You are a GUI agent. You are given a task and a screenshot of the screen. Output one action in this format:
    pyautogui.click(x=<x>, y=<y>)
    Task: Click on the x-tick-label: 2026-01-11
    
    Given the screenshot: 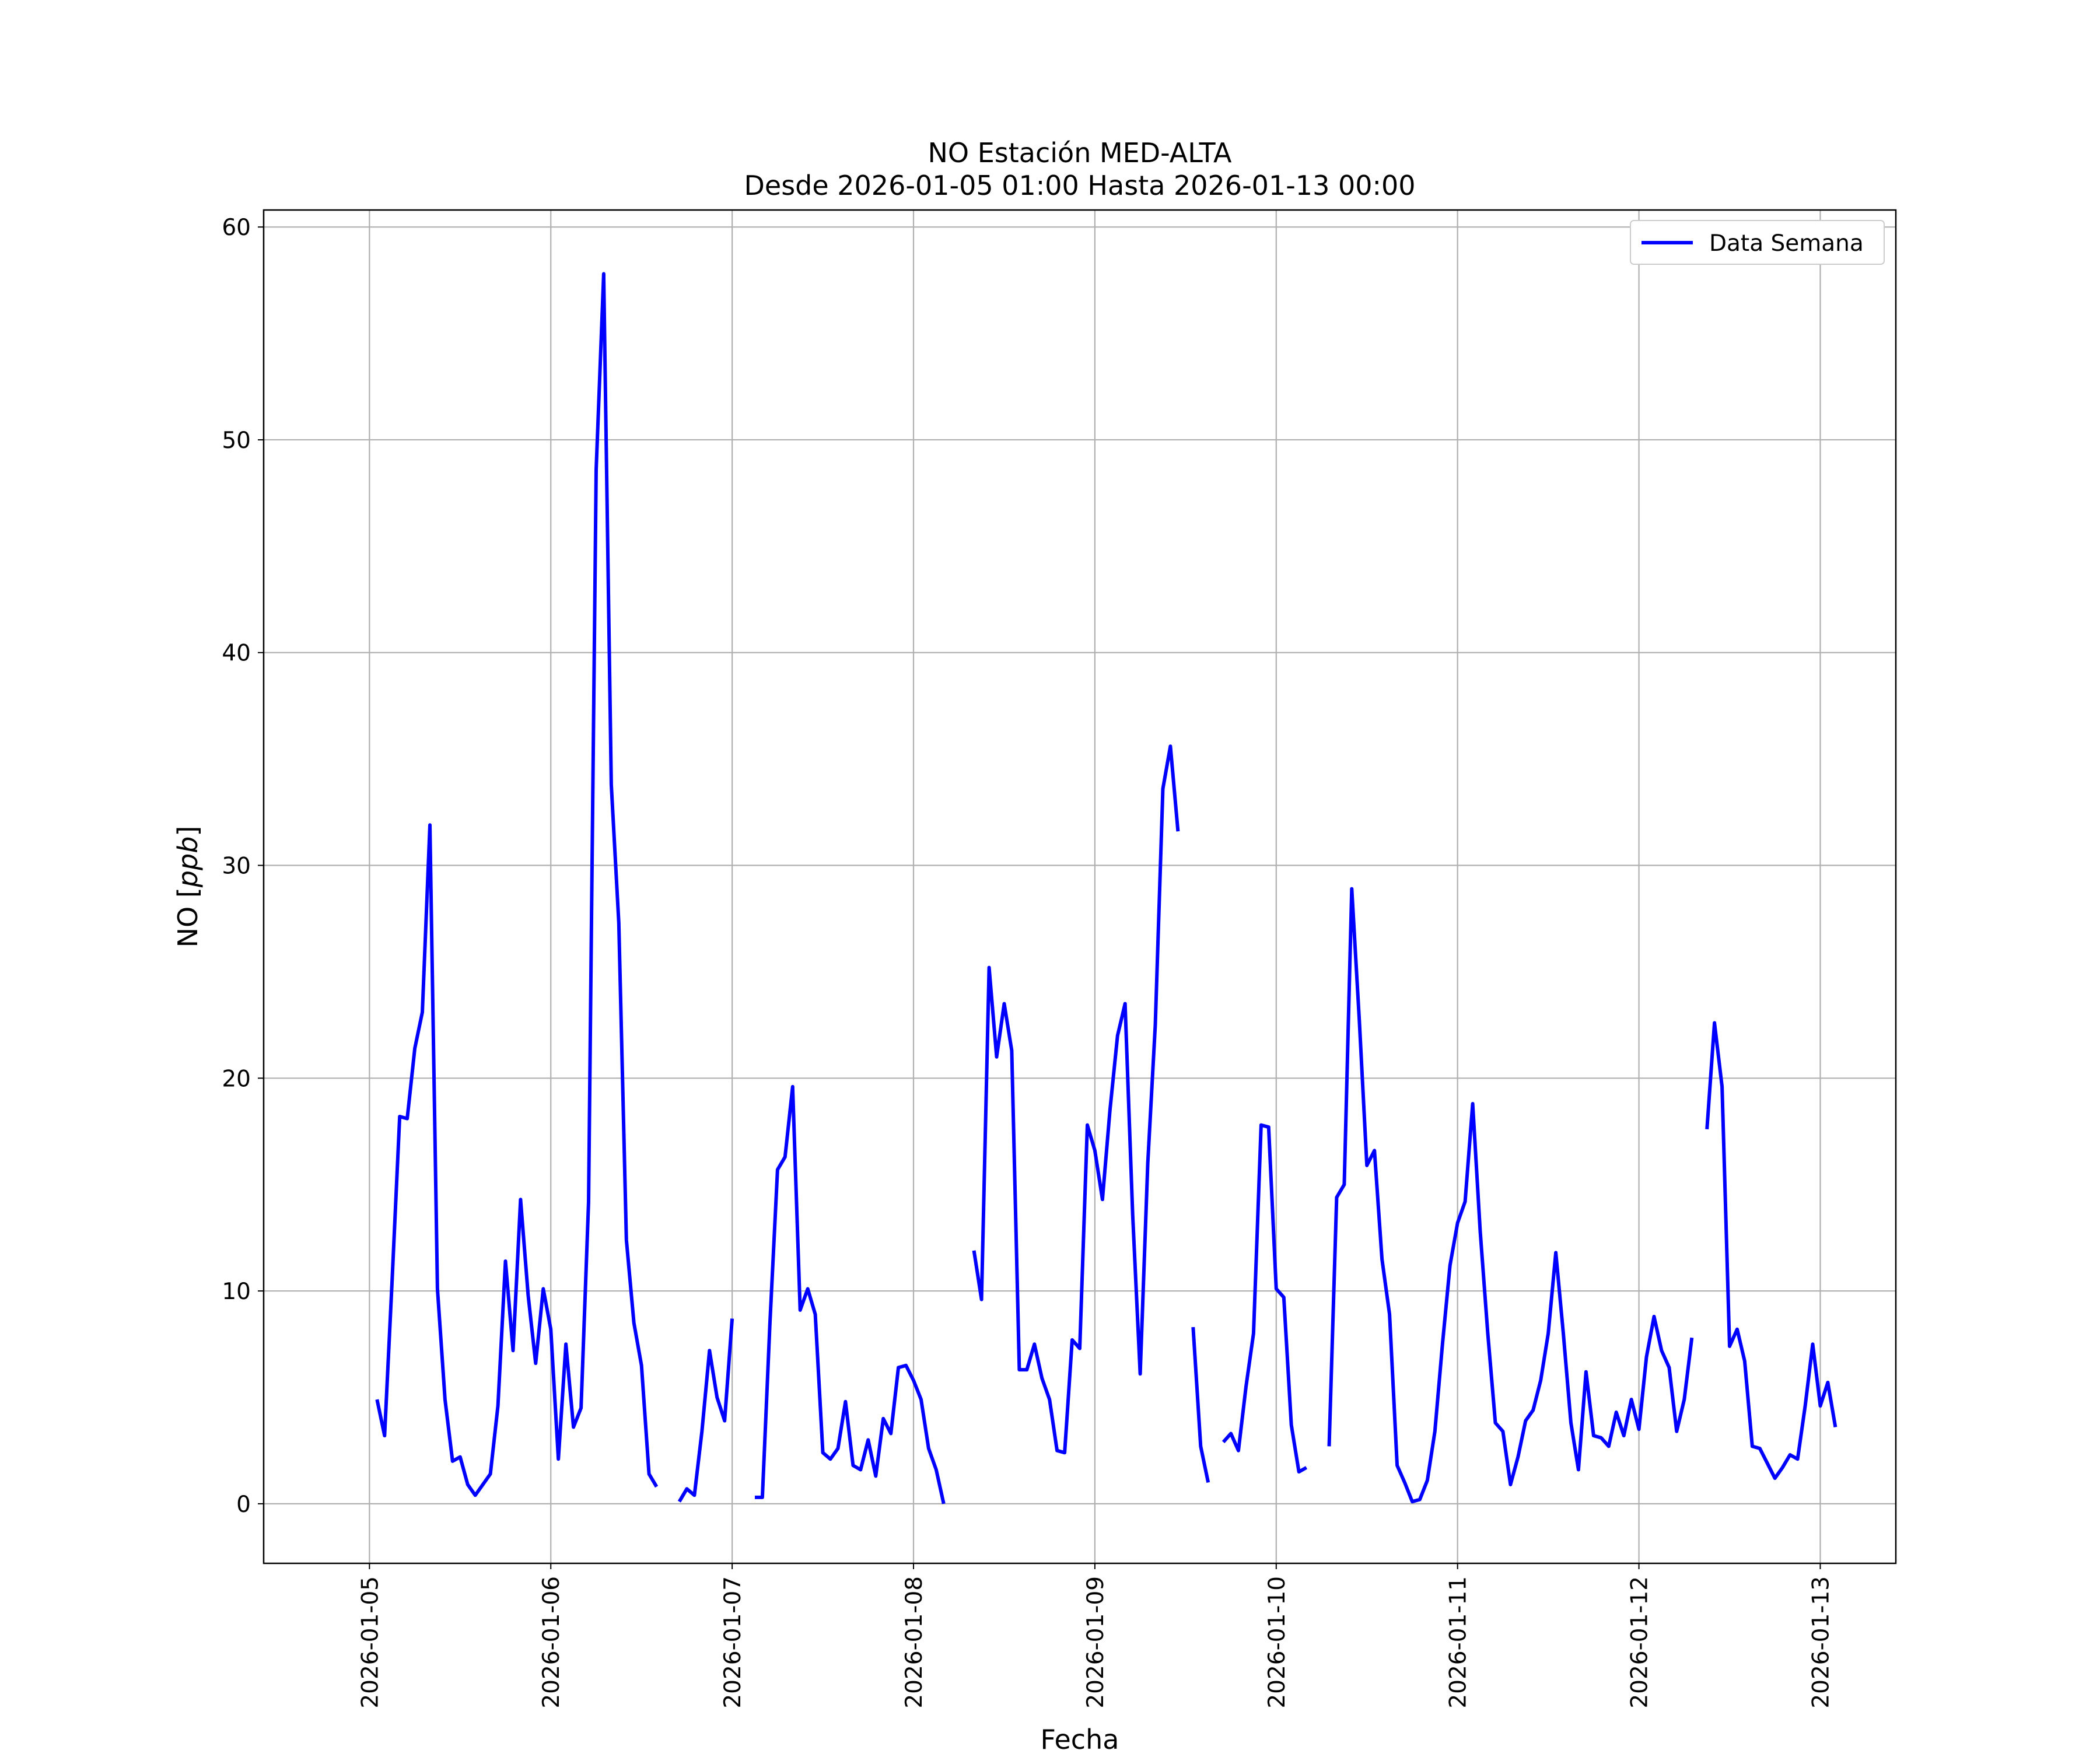 What is the action you would take?
    pyautogui.click(x=1459, y=1643)
    